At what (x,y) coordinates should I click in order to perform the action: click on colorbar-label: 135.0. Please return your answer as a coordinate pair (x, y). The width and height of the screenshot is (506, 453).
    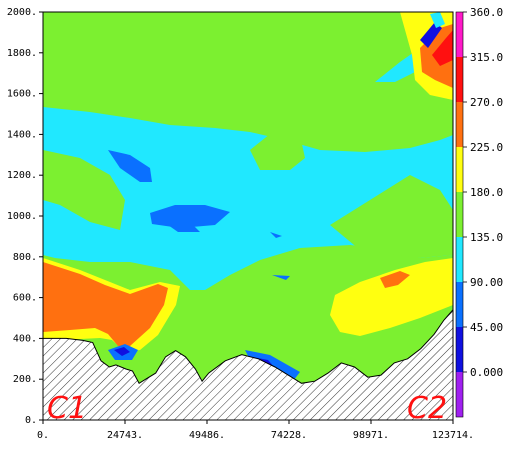
    Looking at the image, I should click on (486, 237).